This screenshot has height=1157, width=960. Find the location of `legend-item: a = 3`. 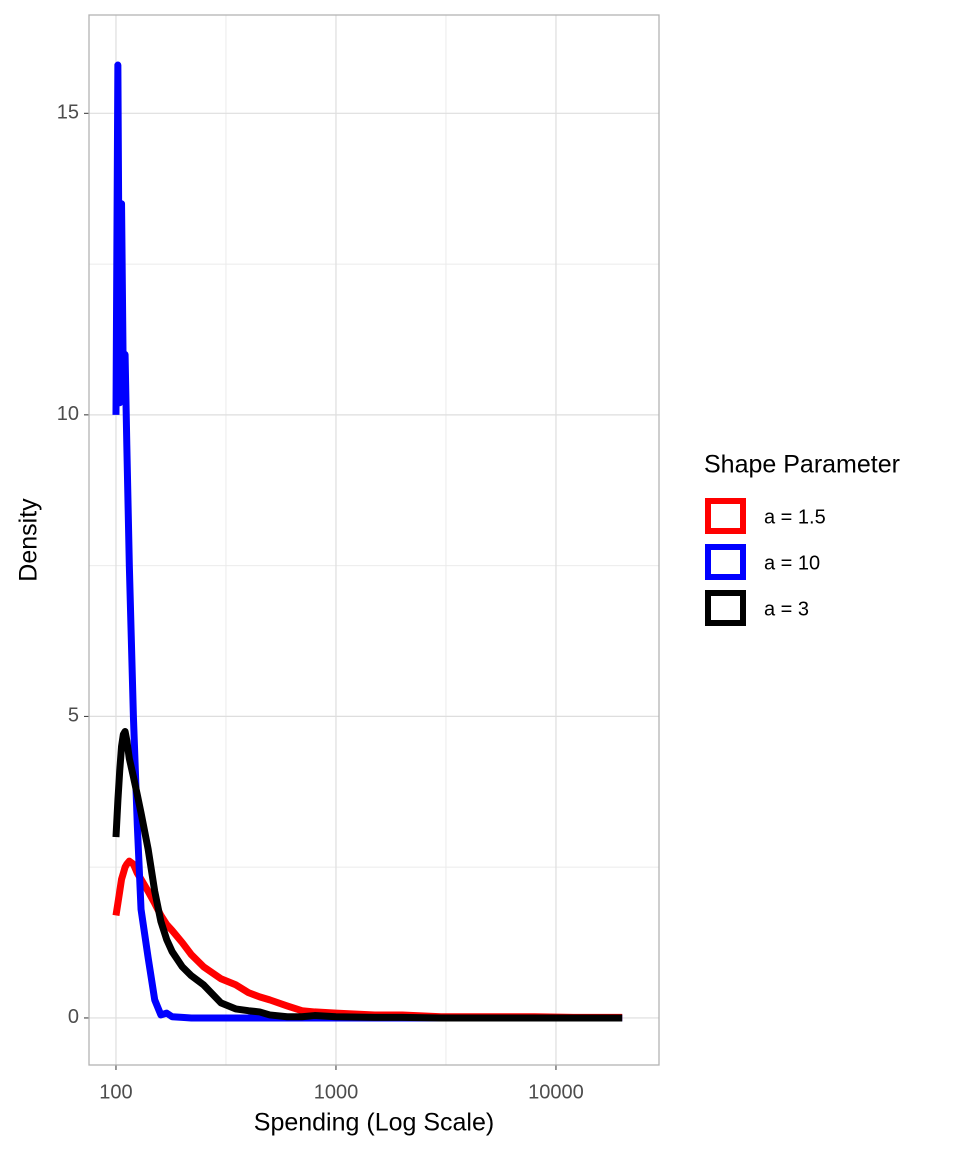

legend-item: a = 3 is located at coordinates (757, 608).